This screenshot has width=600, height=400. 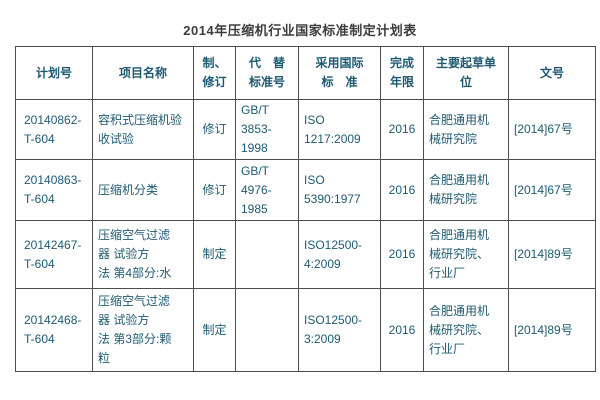 I want to click on cell-project-name: 压缩空气过滤 器 试验方 法 第3部分:颗 粒, so click(x=143, y=330).